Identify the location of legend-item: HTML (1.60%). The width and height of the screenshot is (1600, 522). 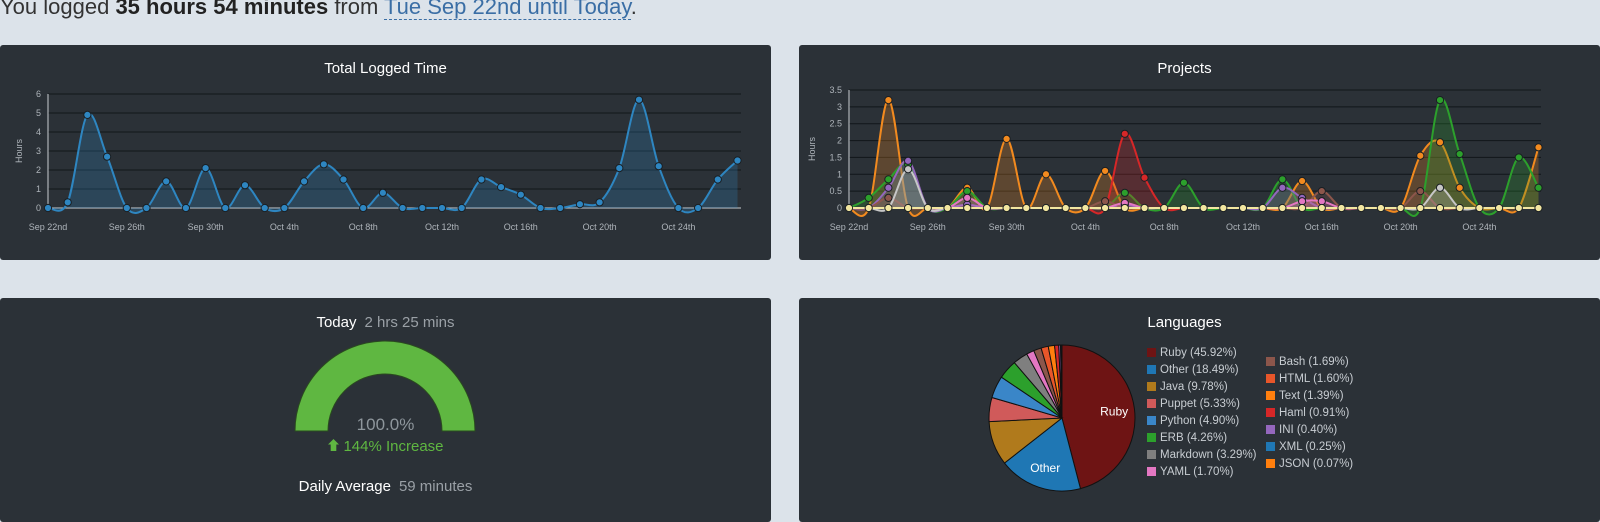
(1309, 379).